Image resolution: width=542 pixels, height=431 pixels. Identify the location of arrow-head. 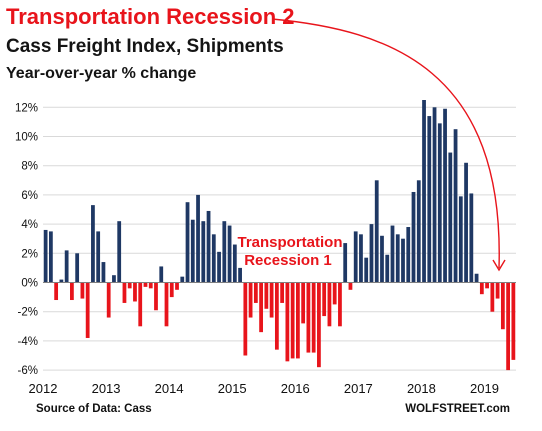
(499, 265).